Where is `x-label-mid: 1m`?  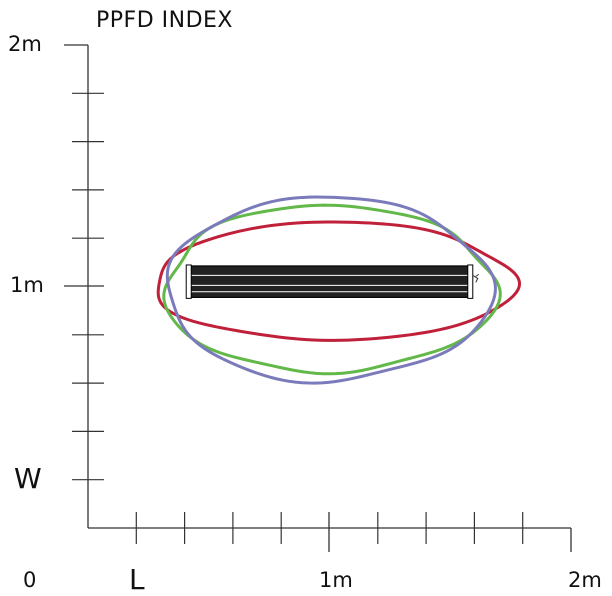
x-label-mid: 1m is located at coordinates (336, 580).